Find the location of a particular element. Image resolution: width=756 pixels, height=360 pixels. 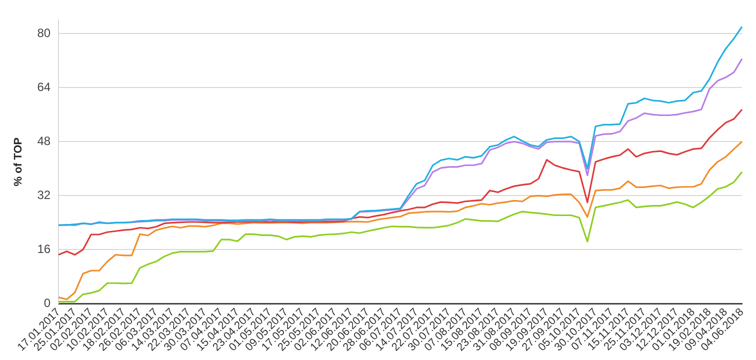

y-tick-label: 48 is located at coordinates (44, 141).